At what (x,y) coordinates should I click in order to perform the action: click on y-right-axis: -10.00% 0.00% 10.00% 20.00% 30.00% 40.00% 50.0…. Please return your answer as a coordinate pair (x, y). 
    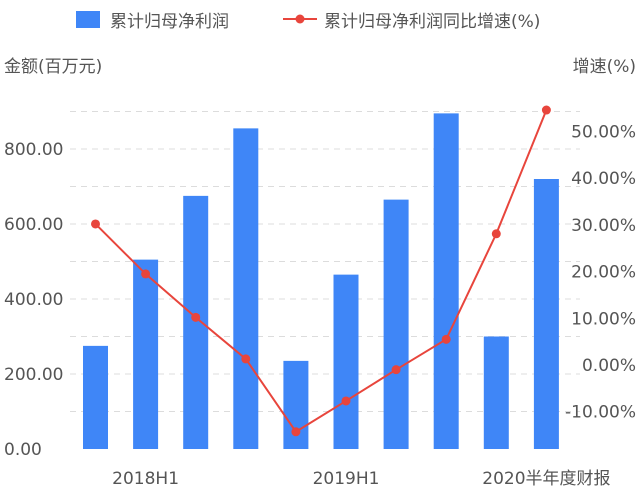
    Looking at the image, I should click on (600, 273).